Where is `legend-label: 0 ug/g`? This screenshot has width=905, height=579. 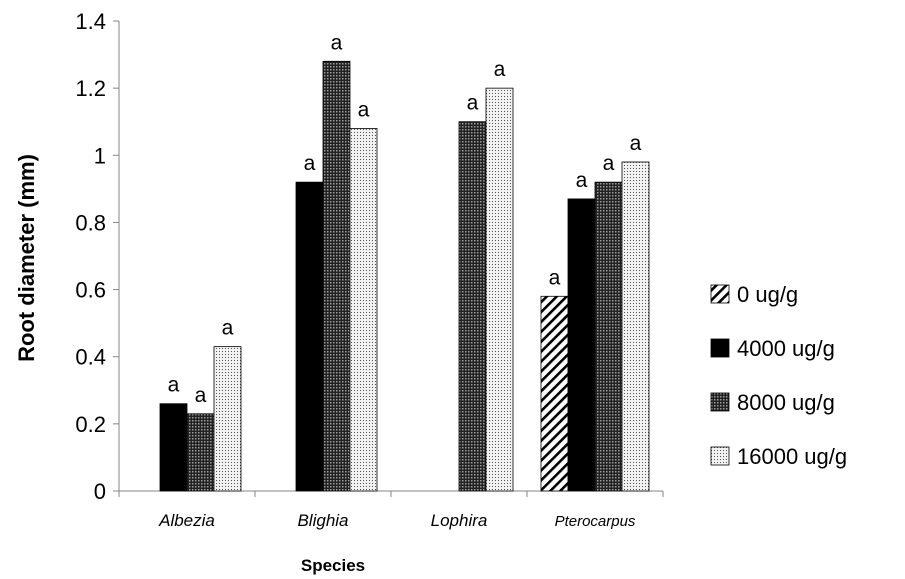 legend-label: 0 ug/g is located at coordinates (767, 294).